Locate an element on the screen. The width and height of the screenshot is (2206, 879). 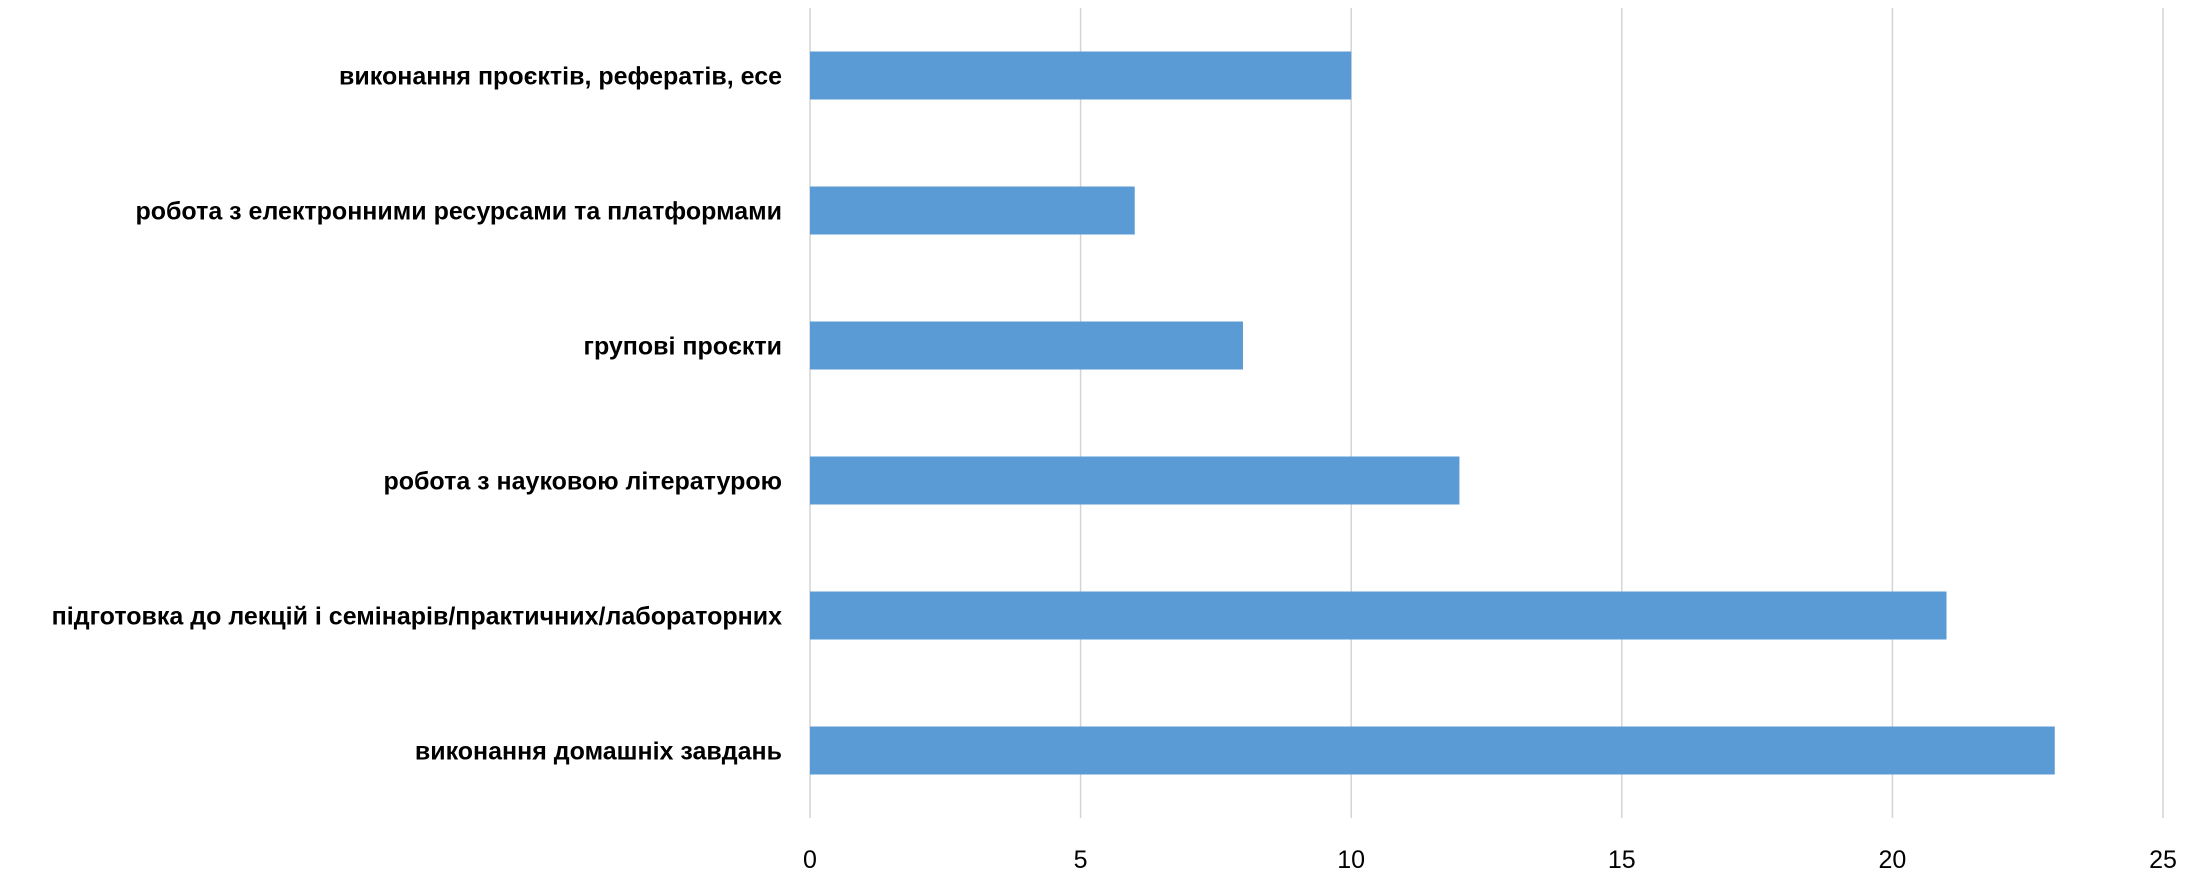
category-label: виконання проєктів, рефератів, есе is located at coordinates (560, 77).